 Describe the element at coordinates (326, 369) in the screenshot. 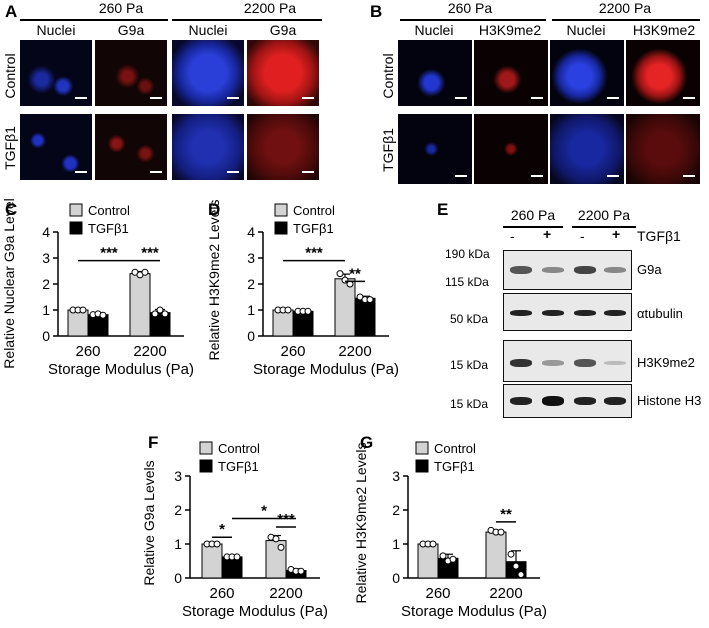

I see `x-axis-title: Storage Modulus (Pa)` at that location.